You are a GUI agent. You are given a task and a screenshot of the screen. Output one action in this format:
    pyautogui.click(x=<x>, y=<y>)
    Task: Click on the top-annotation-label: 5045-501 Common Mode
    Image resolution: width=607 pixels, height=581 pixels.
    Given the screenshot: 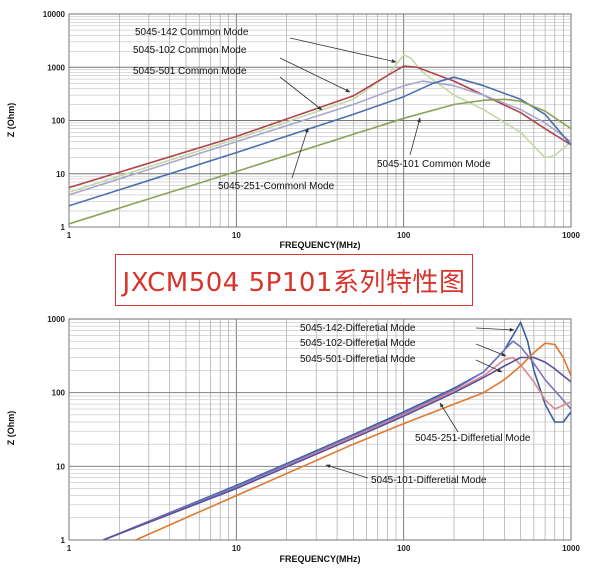 What is the action you would take?
    pyautogui.click(x=190, y=71)
    